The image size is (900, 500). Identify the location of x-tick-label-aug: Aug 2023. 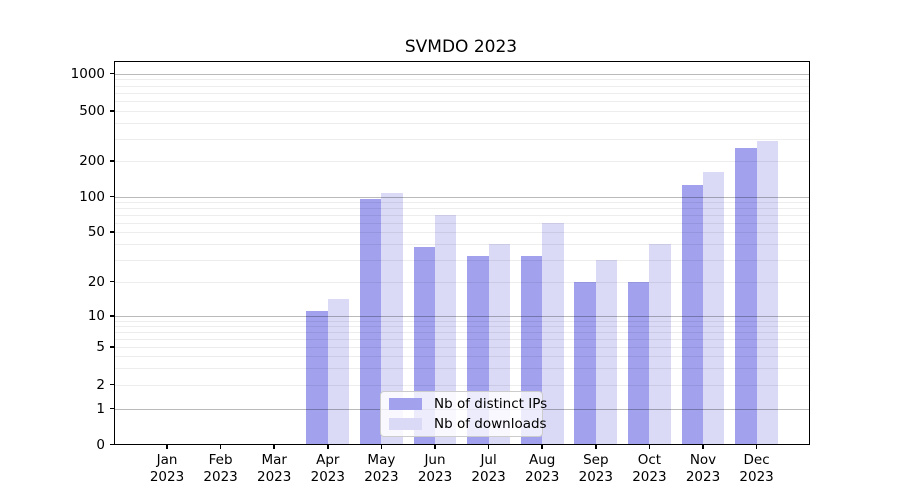
(542, 468).